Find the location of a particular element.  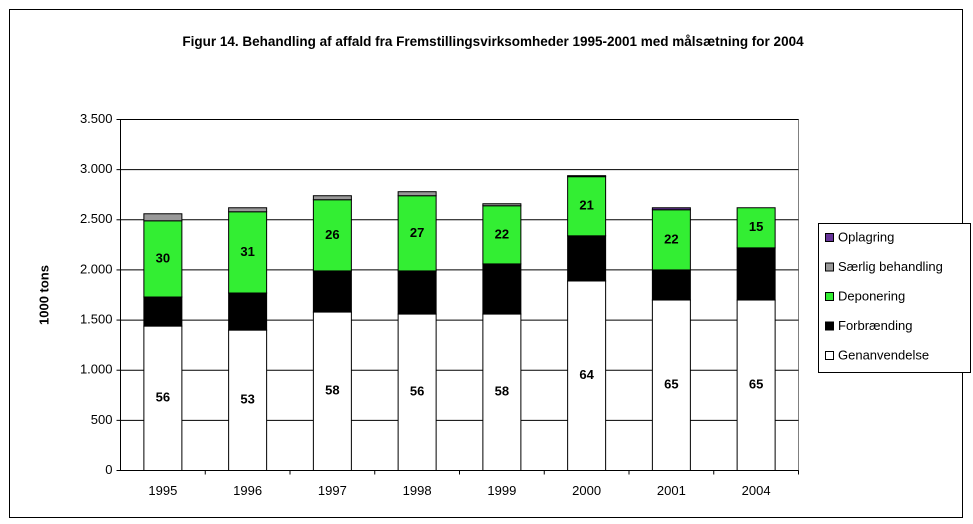

data-label: 20 is located at coordinates (756, 272).